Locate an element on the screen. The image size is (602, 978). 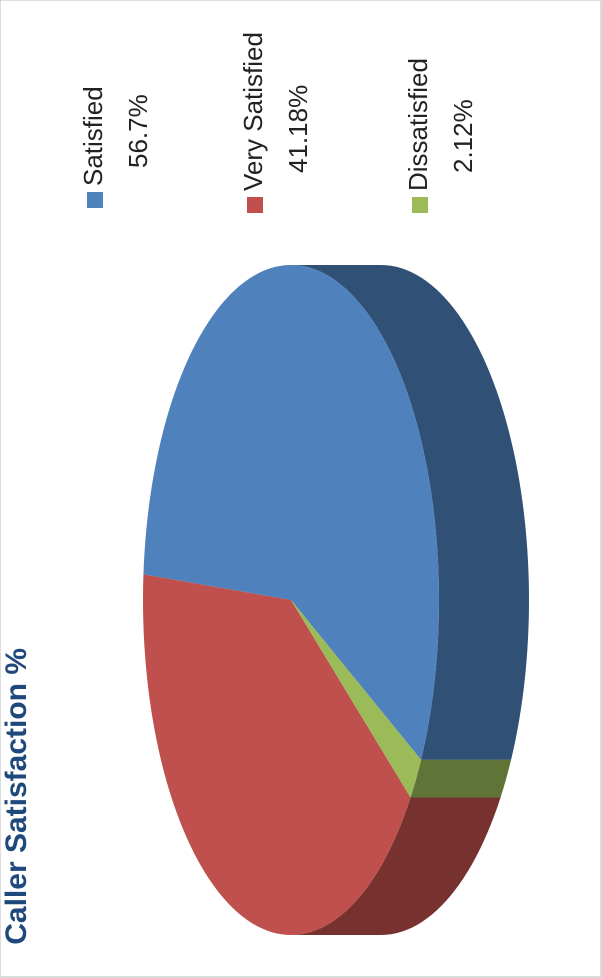
chart-title: Caller Satisfaction % is located at coordinates (16, 796).